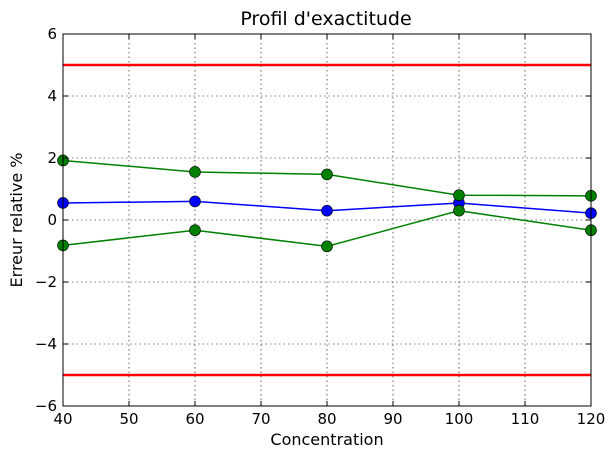  What do you see at coordinates (46, 344) in the screenshot?
I see `y-tick-label: −4` at bounding box center [46, 344].